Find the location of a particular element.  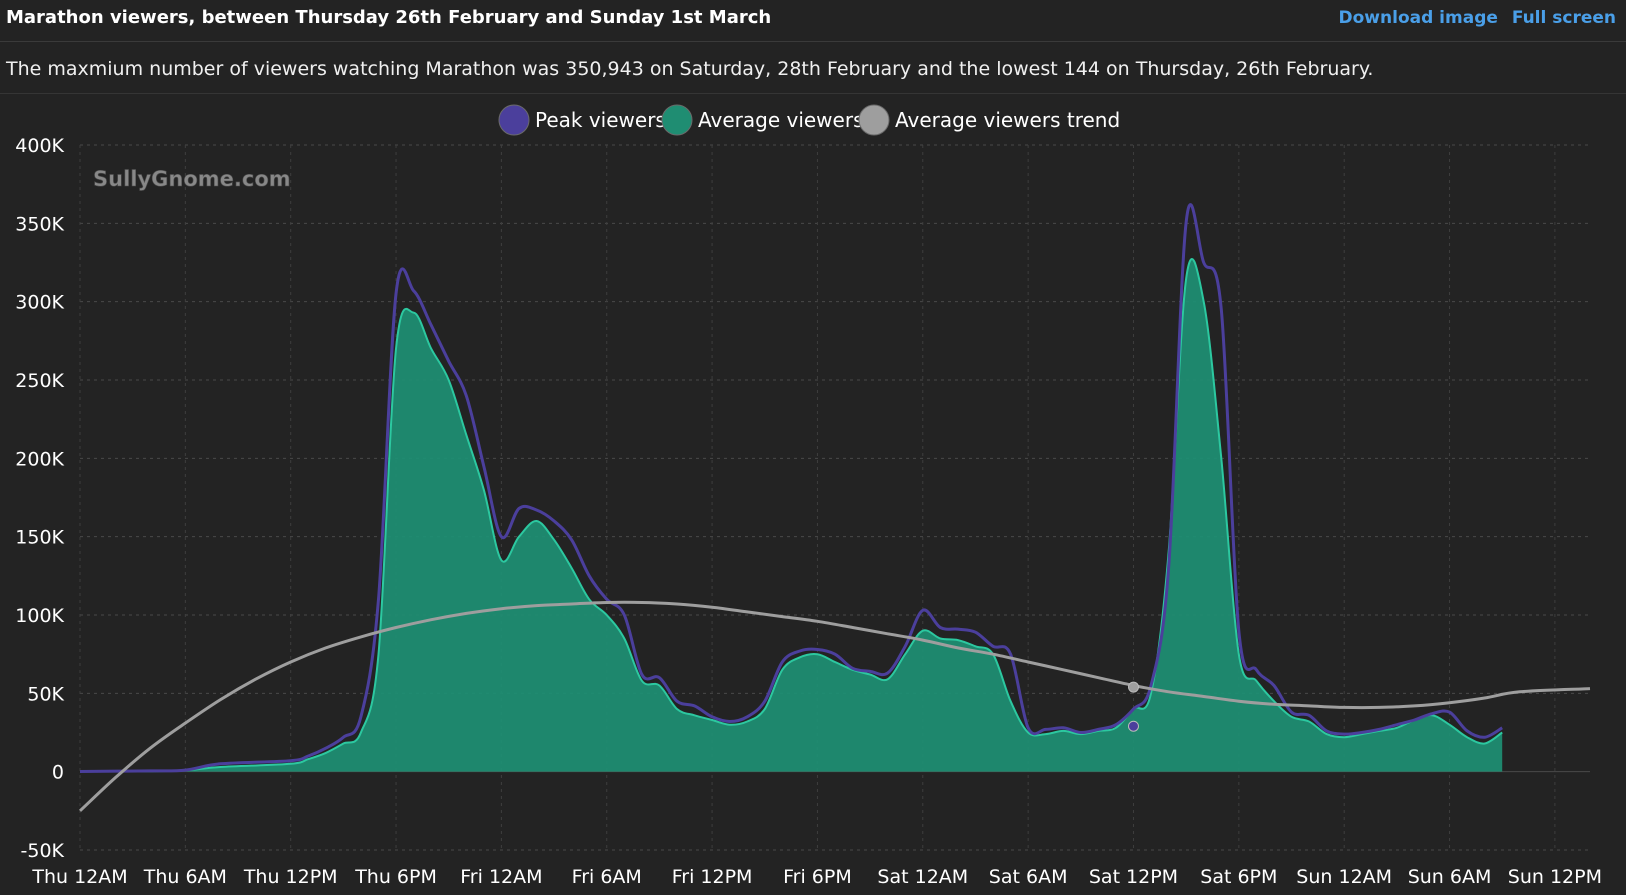

x-tick-label: Fri 6AM is located at coordinates (607, 877).